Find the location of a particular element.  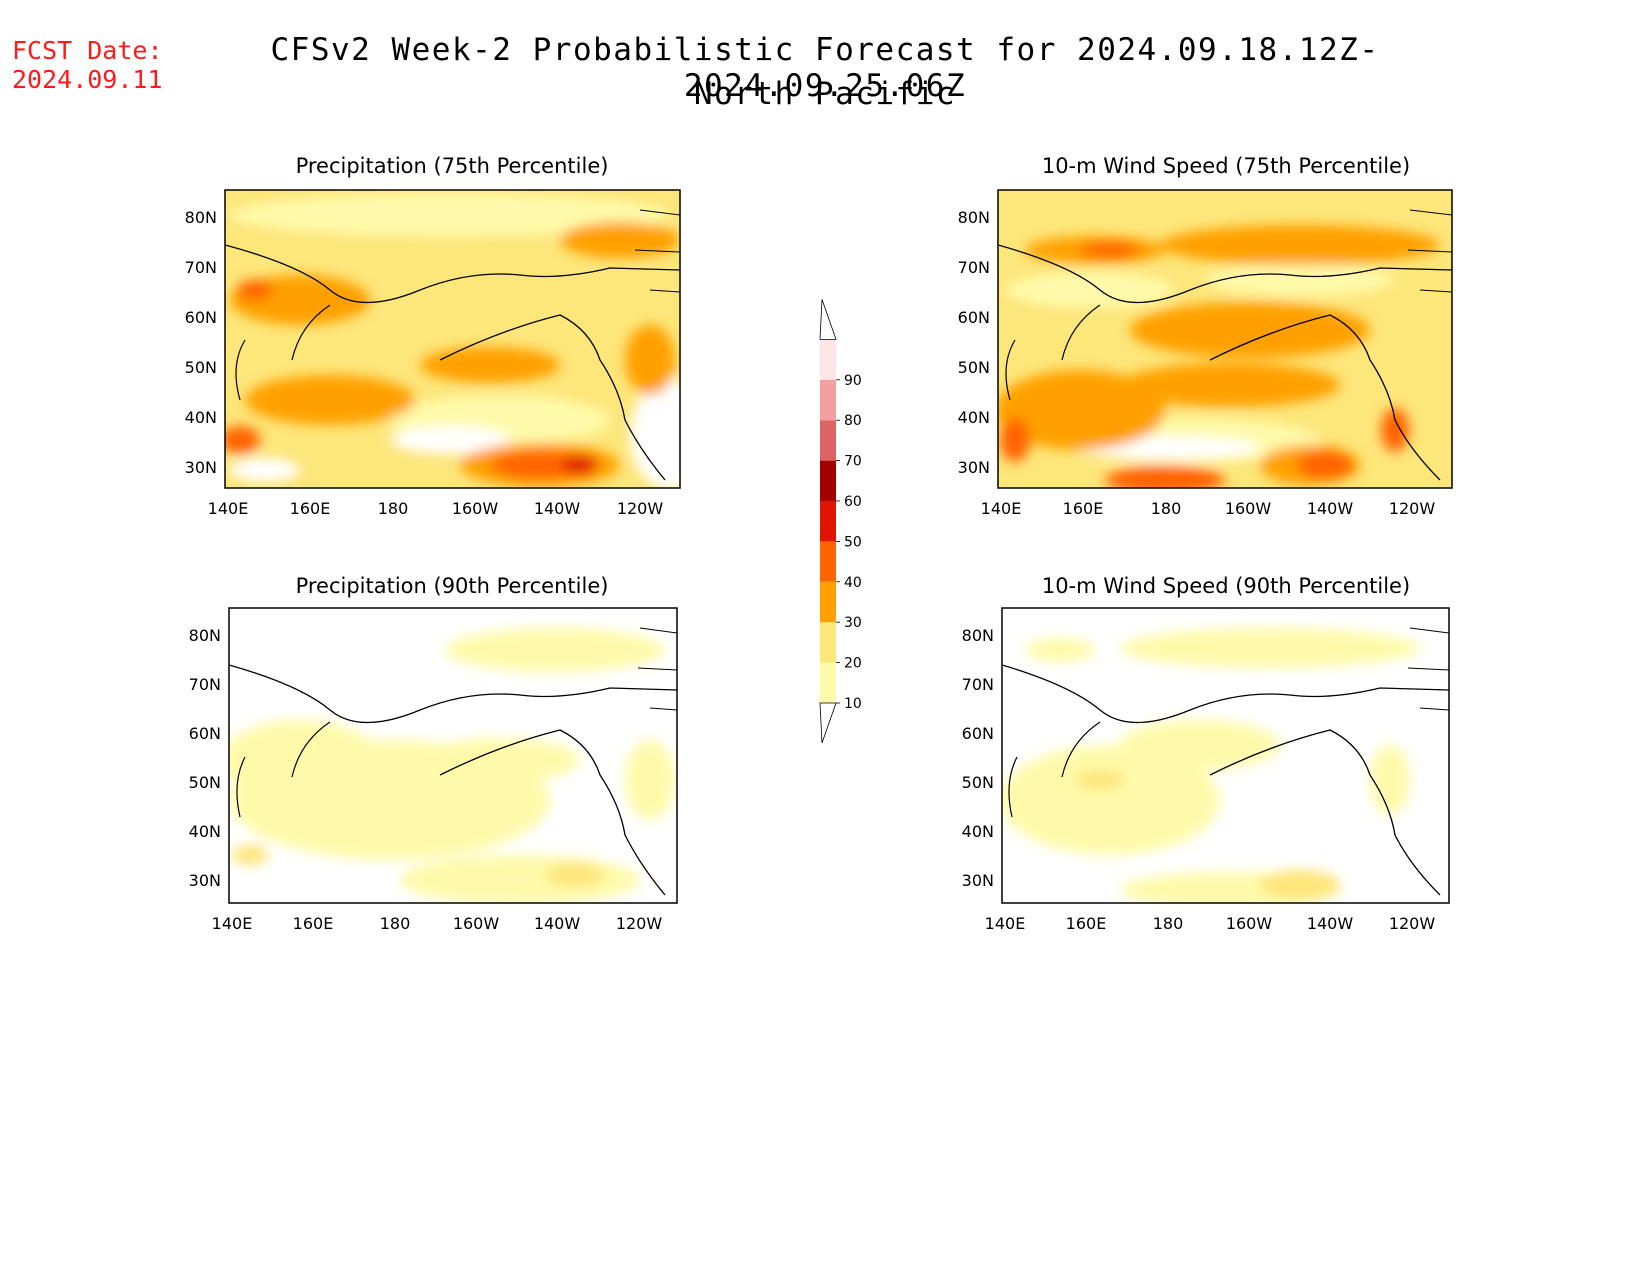

colorbar-label: 40 is located at coordinates (853, 583).